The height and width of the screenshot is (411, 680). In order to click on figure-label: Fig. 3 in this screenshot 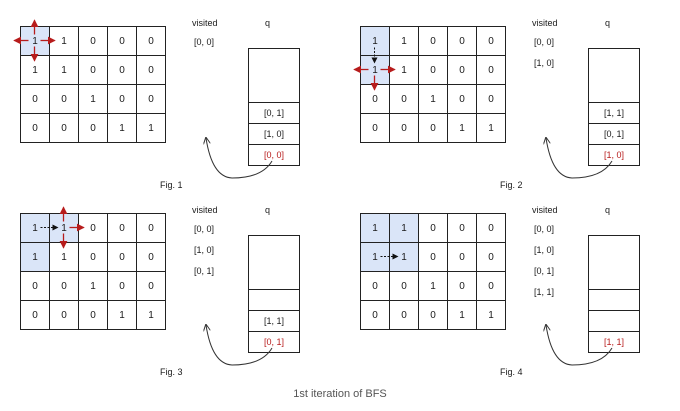, I will do `click(171, 372)`.